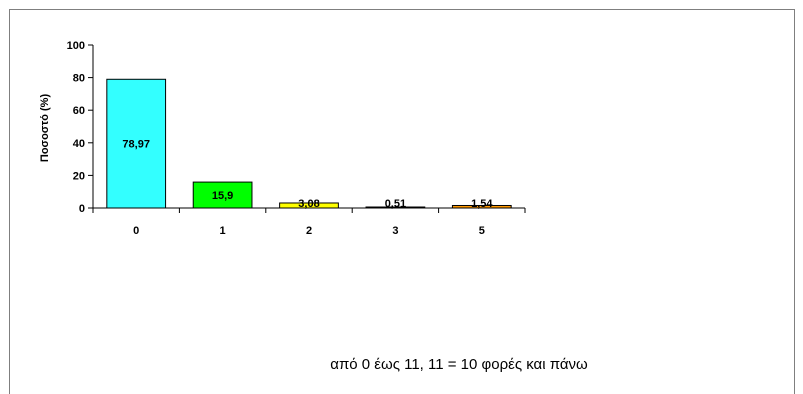 The height and width of the screenshot is (394, 803). What do you see at coordinates (80, 127) in the screenshot?
I see `y-axis: 0 20 40 60 80 100` at bounding box center [80, 127].